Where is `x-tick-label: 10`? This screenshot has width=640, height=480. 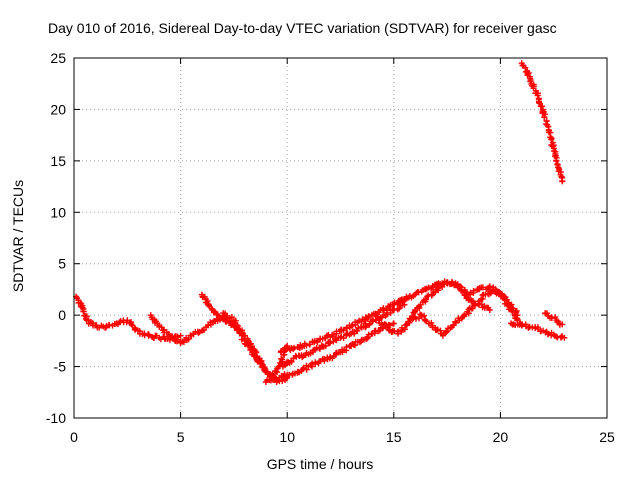 x-tick-label: 10 is located at coordinates (287, 437).